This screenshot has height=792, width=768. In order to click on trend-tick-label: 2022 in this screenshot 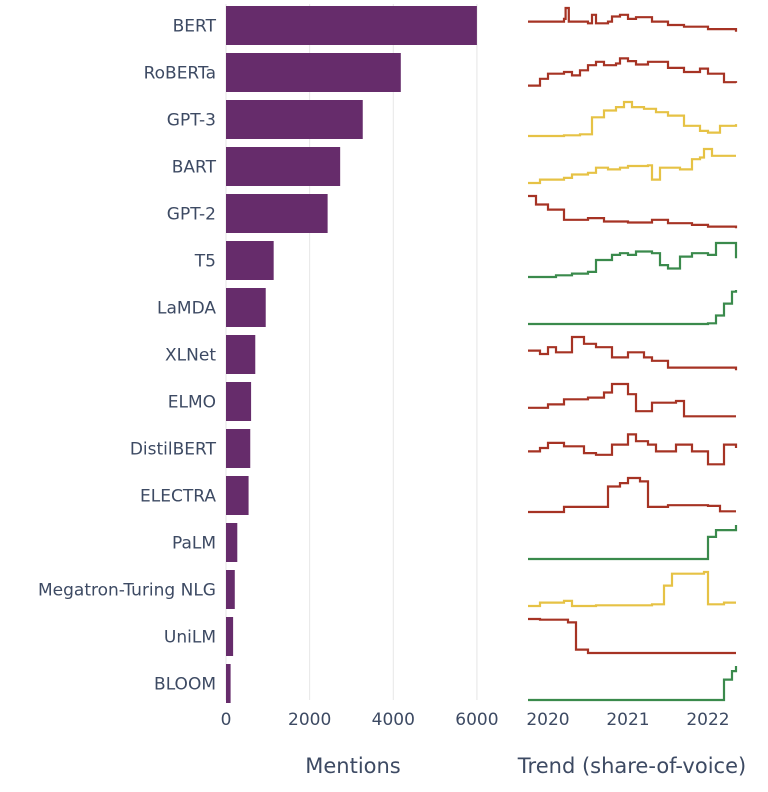, I will do `click(707, 720)`.